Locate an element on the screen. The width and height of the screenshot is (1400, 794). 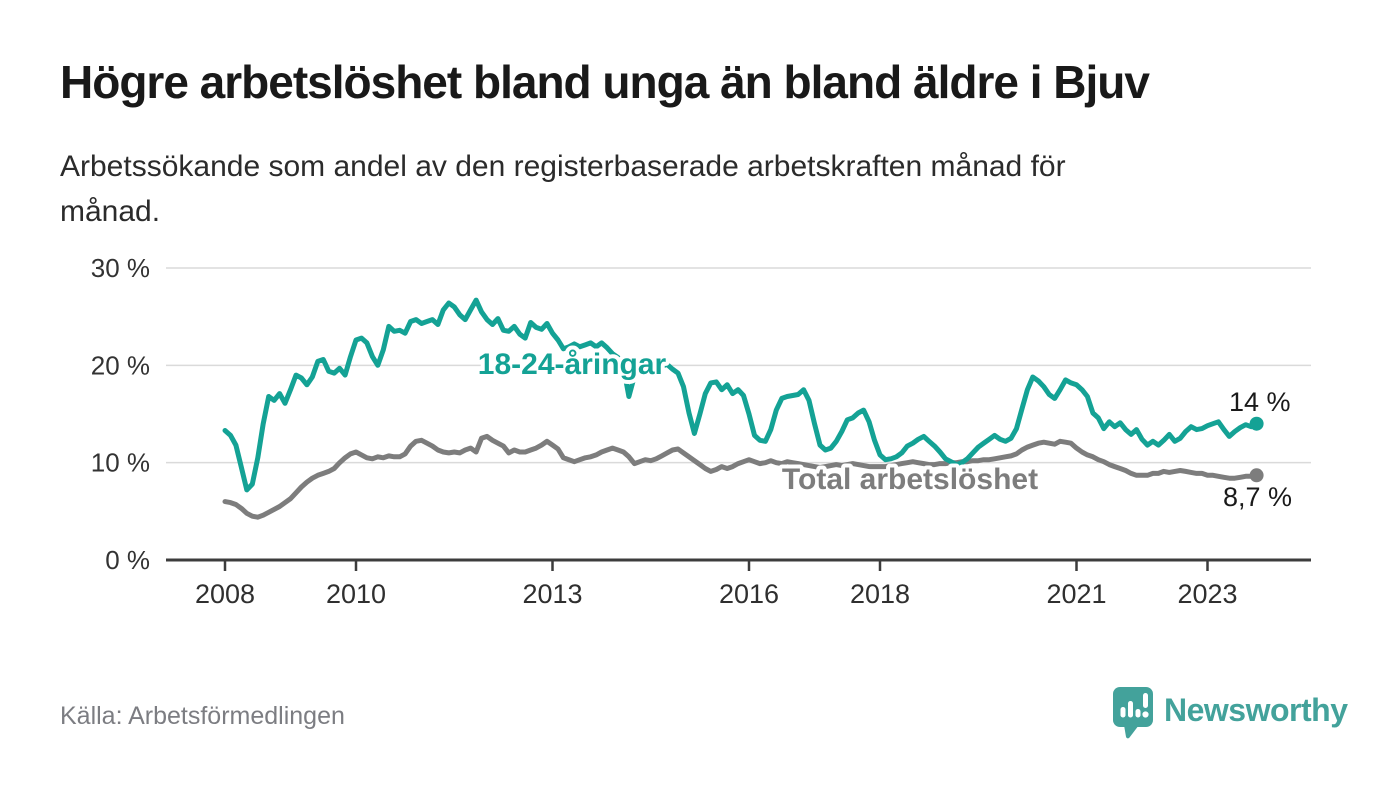
series-total-label: Total arbetslöshet is located at coordinates (910, 479).